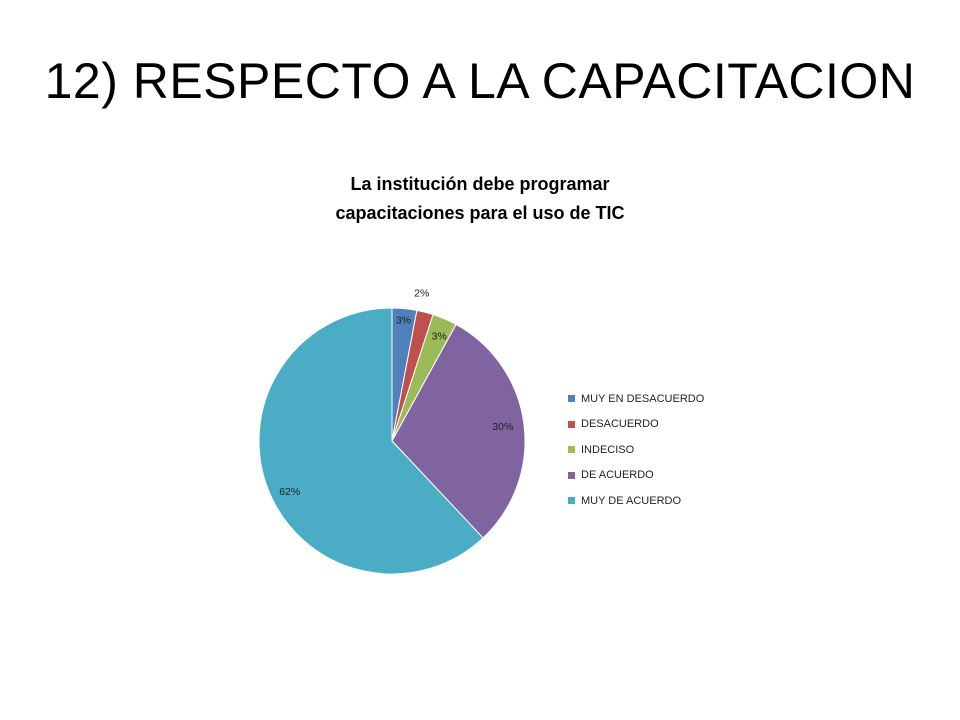 This screenshot has width=960, height=720. I want to click on legend-label-desacuerdo: DESACUERDO, so click(620, 424).